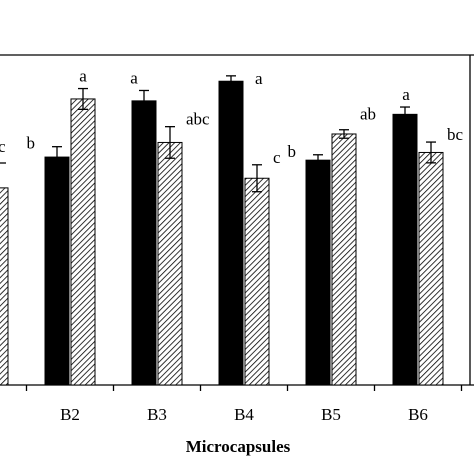  I want to click on significance-label: bc, so click(455, 134).